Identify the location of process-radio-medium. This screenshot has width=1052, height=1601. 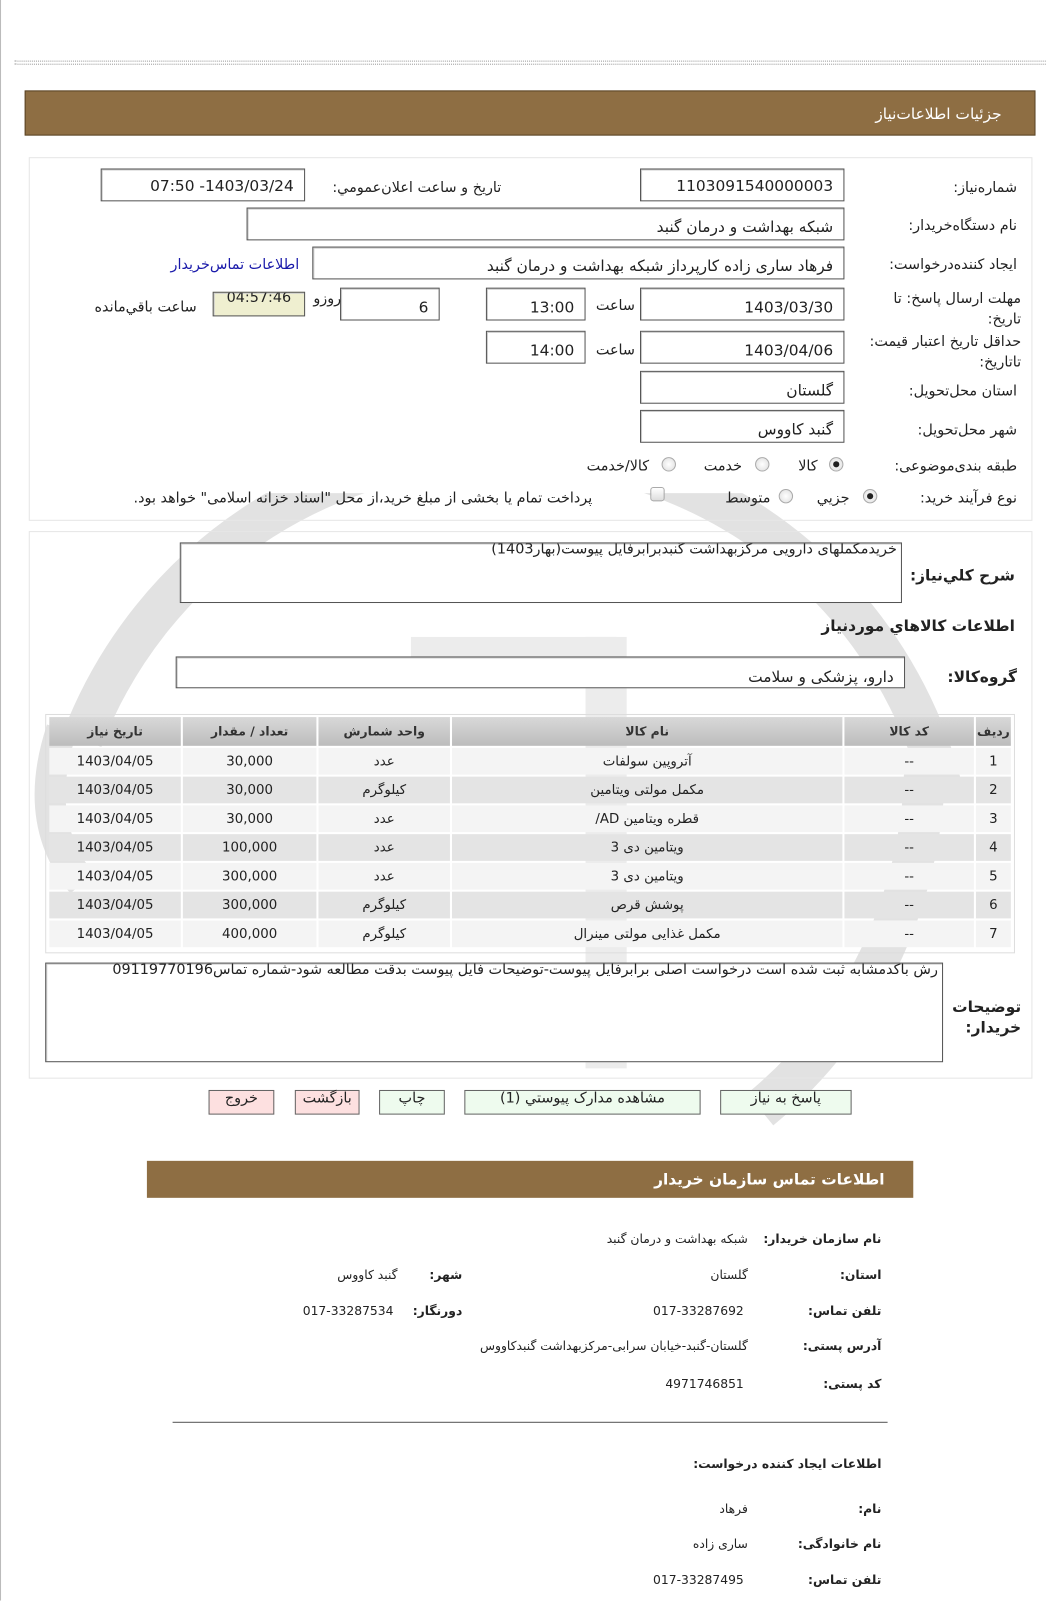
(786, 496).